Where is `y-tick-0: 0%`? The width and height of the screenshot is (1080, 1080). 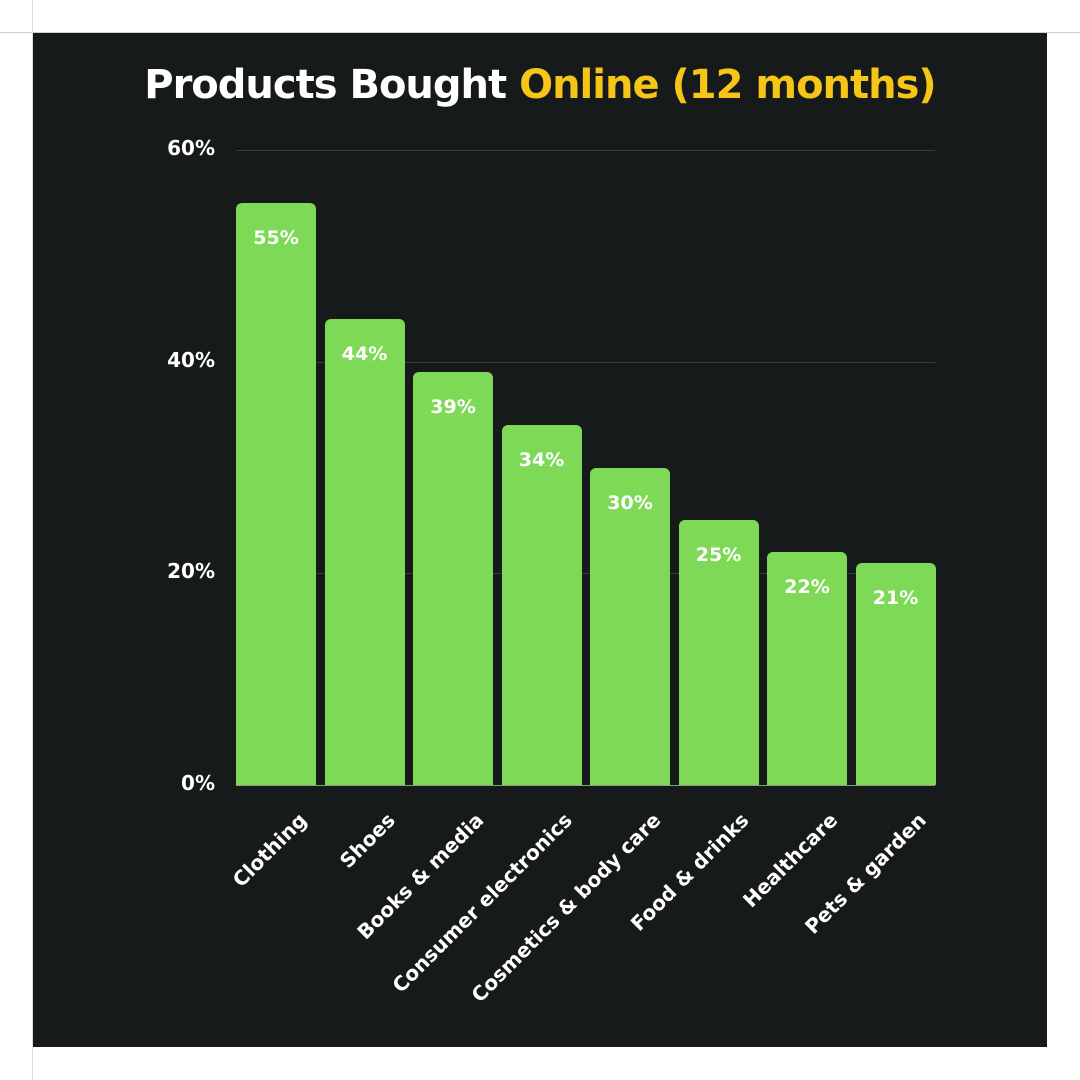 y-tick-0: 0% is located at coordinates (198, 783).